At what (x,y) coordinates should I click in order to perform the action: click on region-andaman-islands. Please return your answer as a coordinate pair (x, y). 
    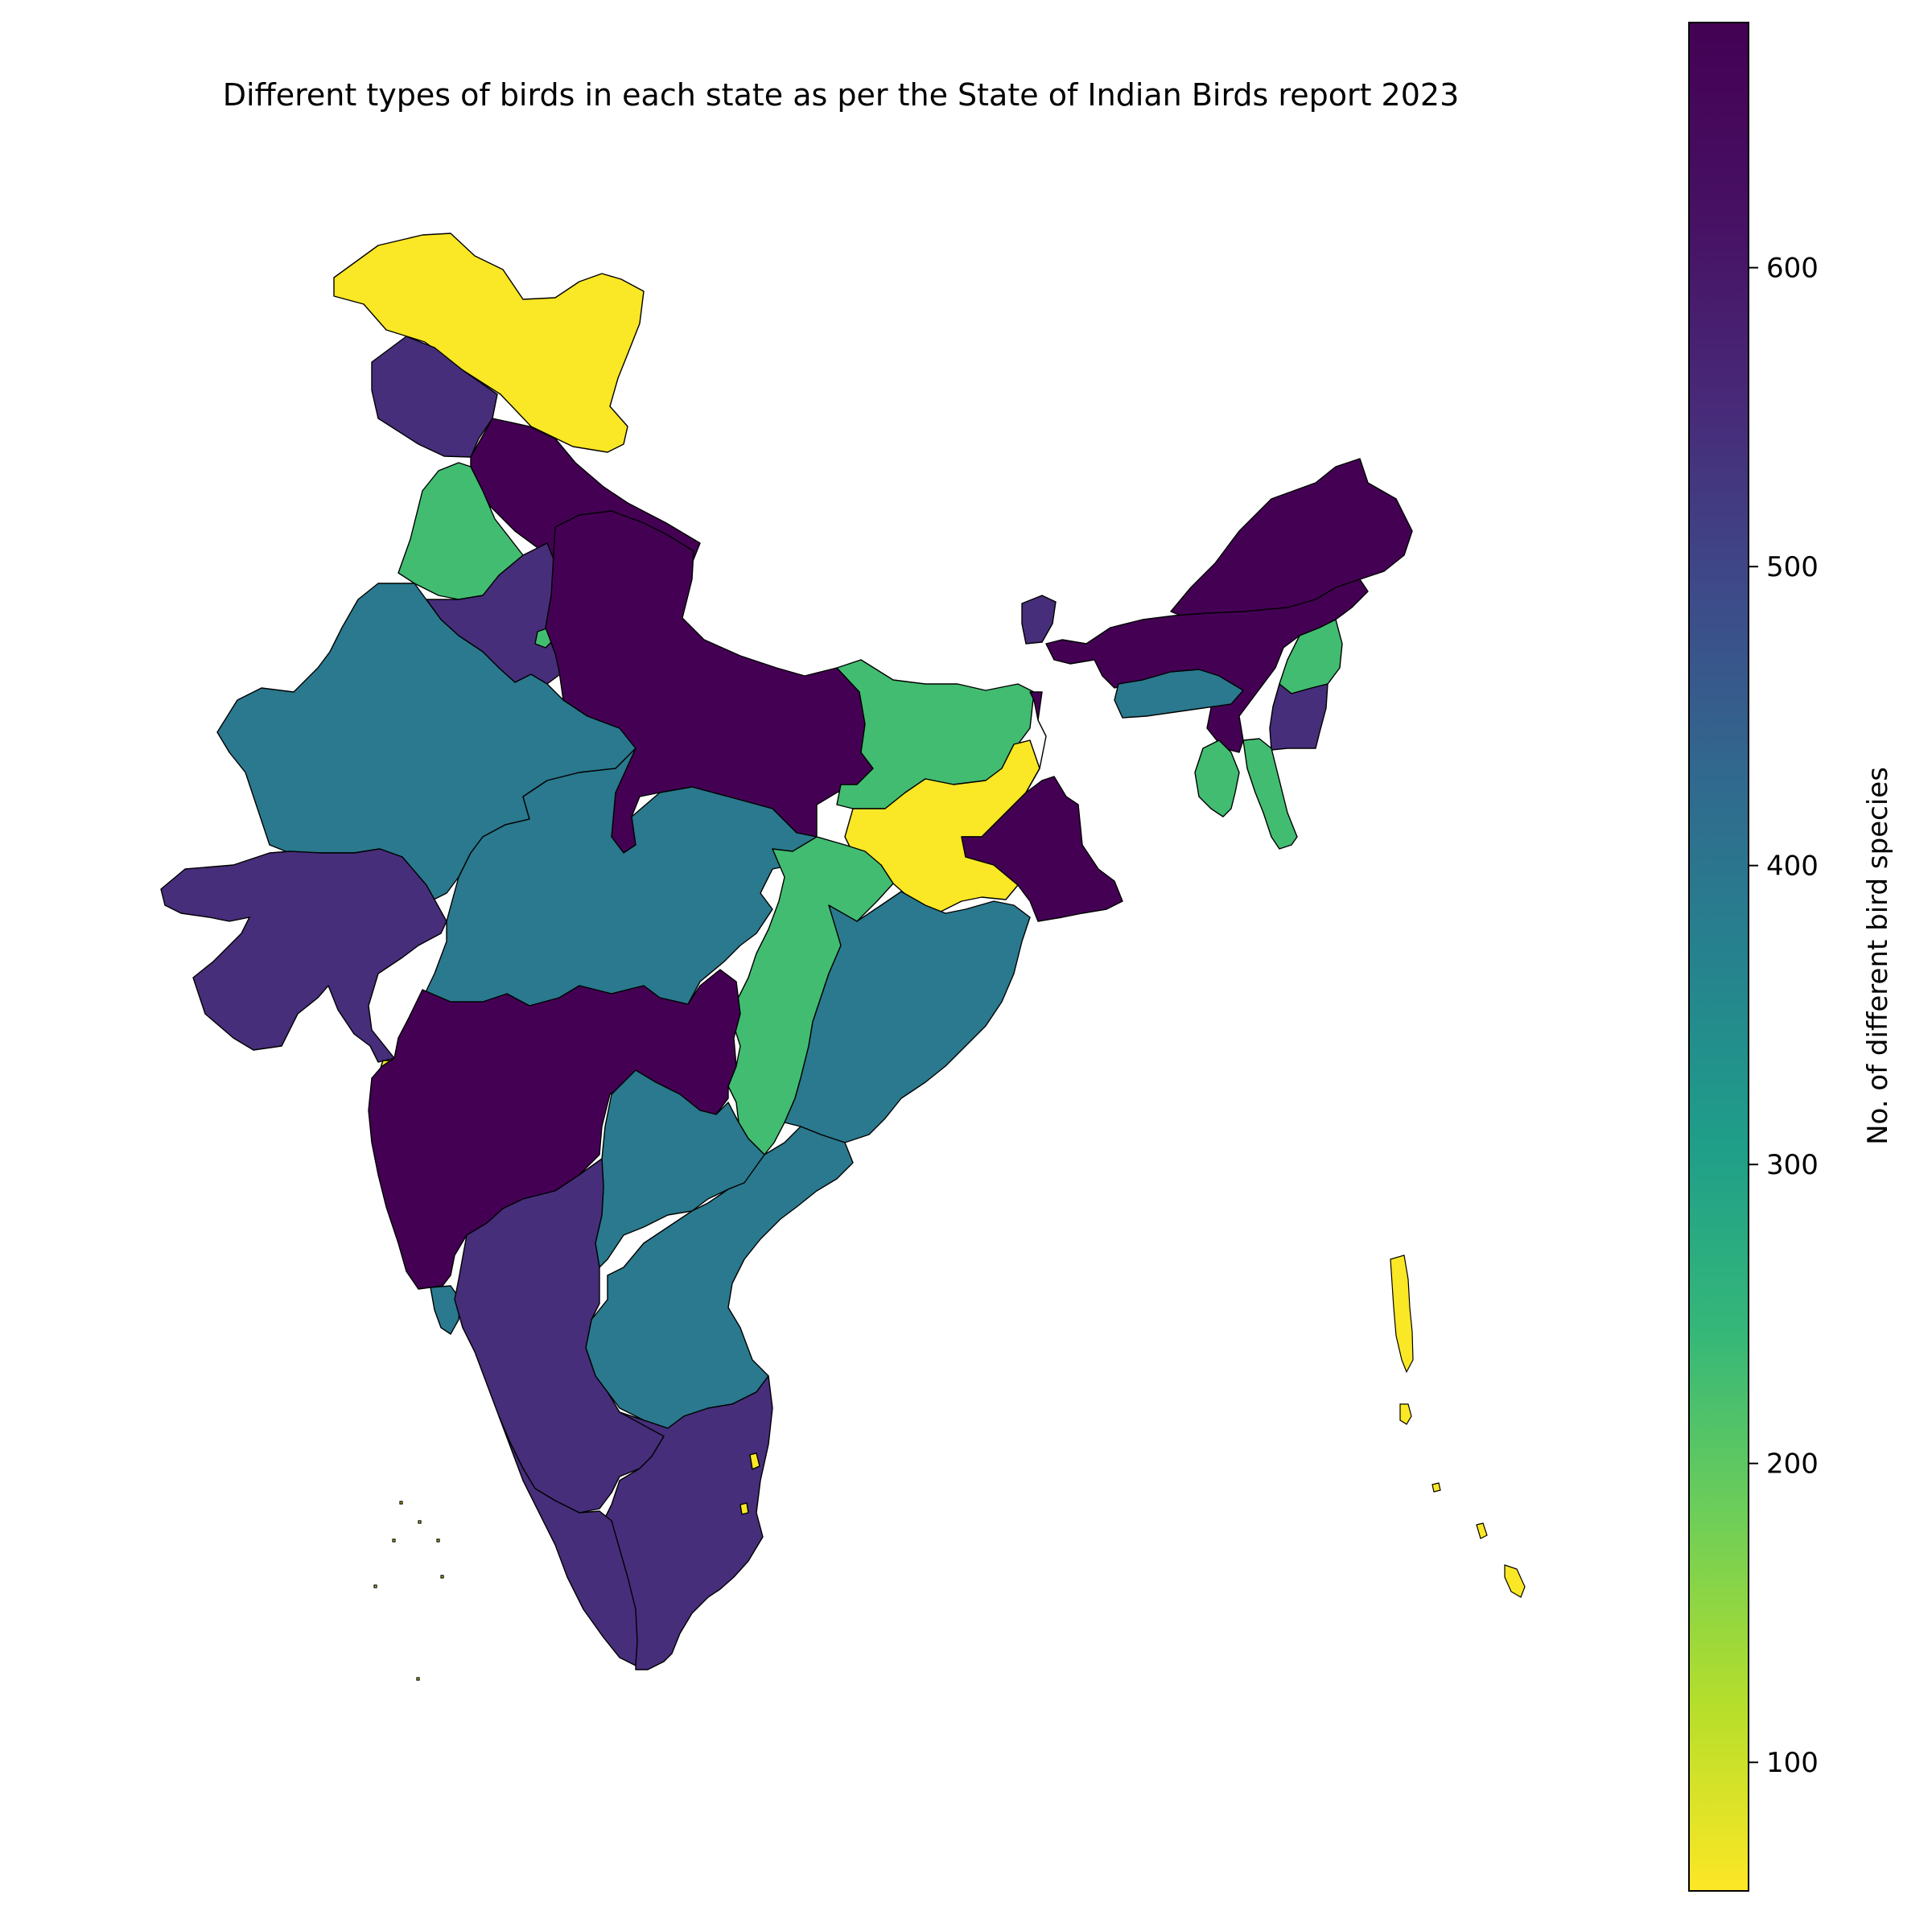
    Looking at the image, I should click on (1402, 1314).